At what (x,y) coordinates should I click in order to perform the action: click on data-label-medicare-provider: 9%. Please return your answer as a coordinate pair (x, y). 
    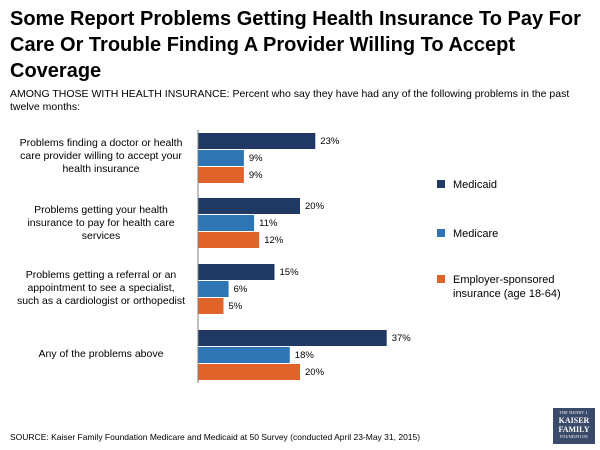
    Looking at the image, I should click on (256, 158).